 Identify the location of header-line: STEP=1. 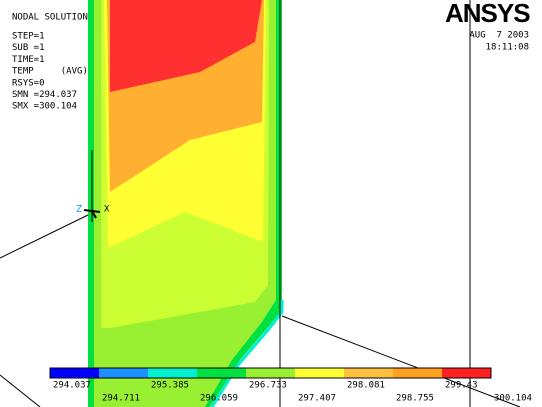
(28, 37).